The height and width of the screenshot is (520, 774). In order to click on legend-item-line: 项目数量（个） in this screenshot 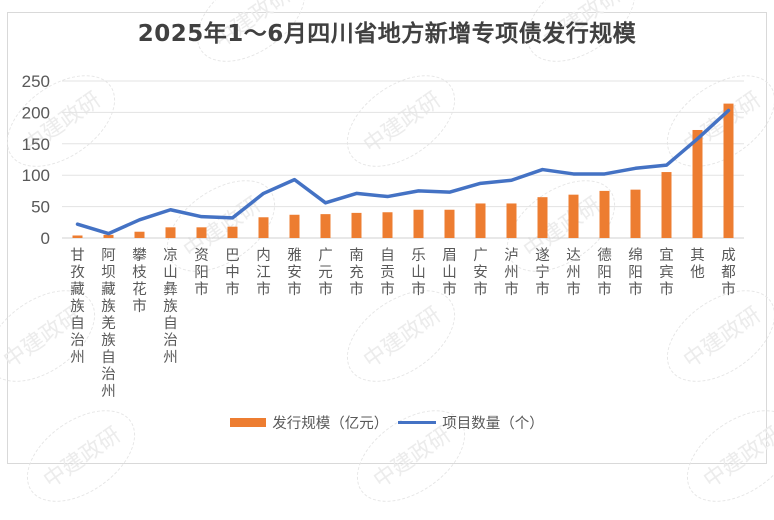, I will do `click(471, 422)`.